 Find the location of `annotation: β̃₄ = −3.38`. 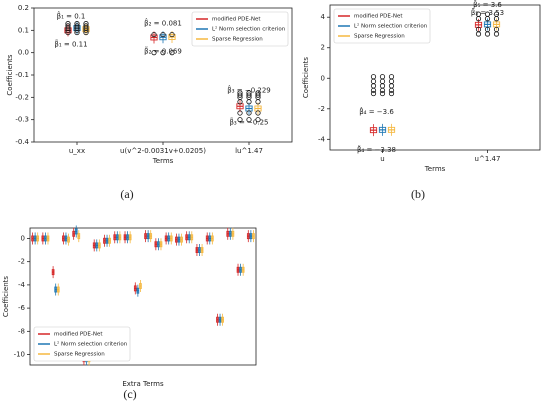

annotation: β̃₄ = −3.38 is located at coordinates (376, 149).